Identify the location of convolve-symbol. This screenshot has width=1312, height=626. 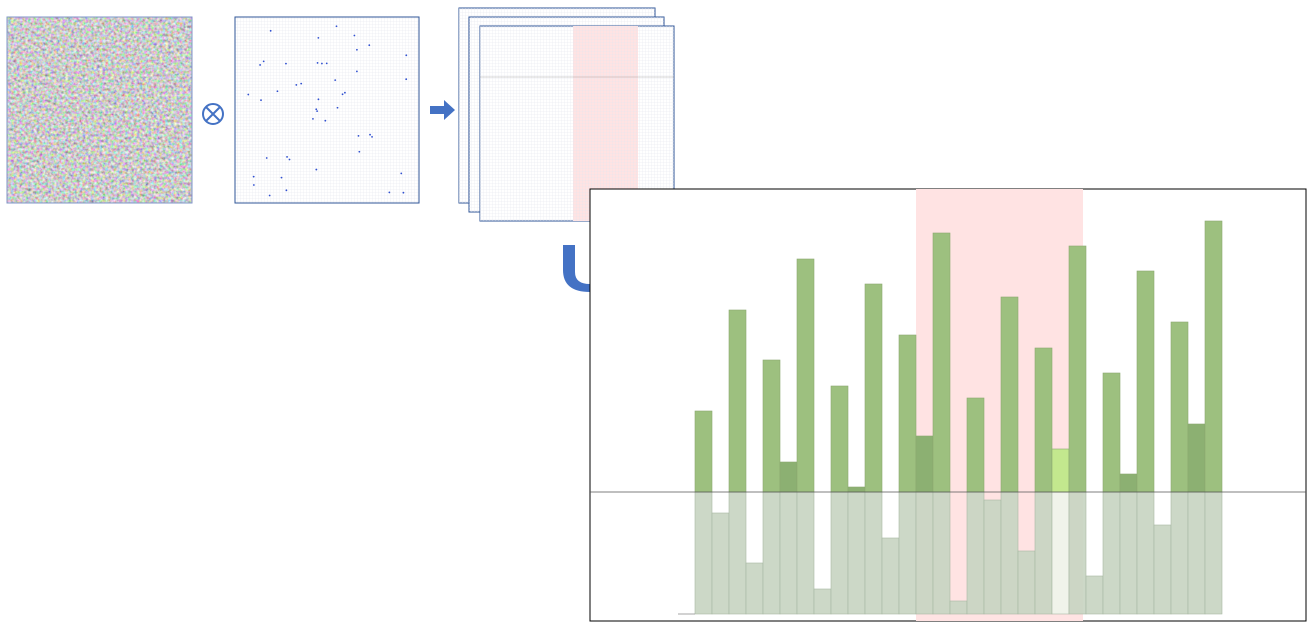
(213, 114).